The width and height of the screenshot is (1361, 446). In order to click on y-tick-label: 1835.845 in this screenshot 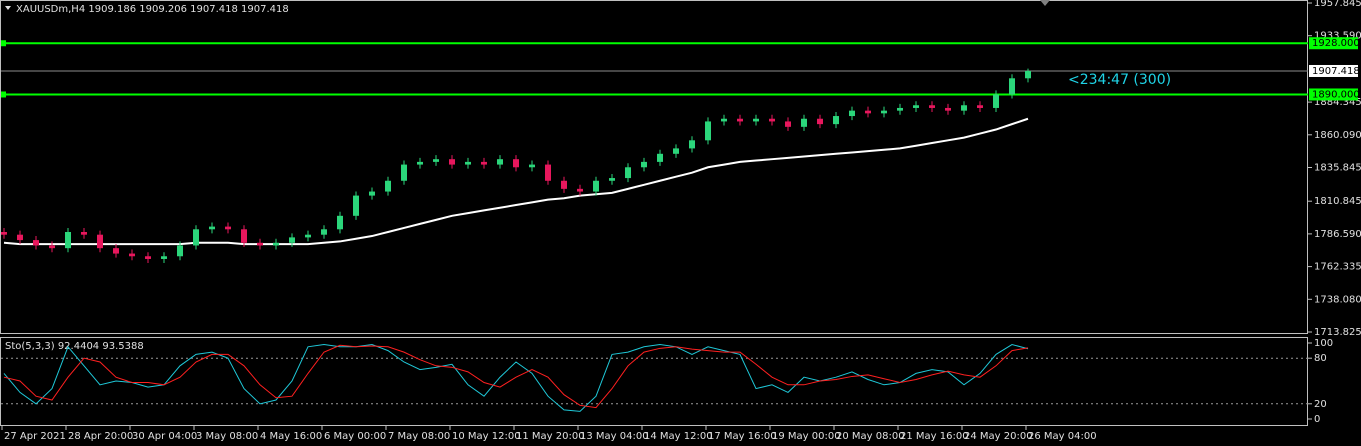, I will do `click(1337, 167)`.